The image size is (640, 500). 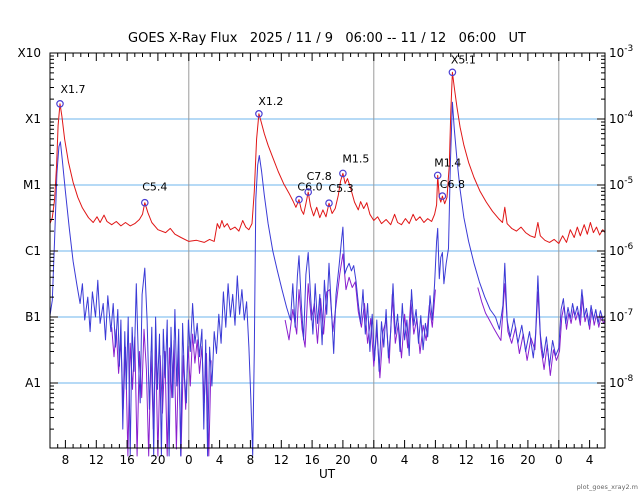 I want to click on x-axis-title: UT, so click(x=327, y=474).